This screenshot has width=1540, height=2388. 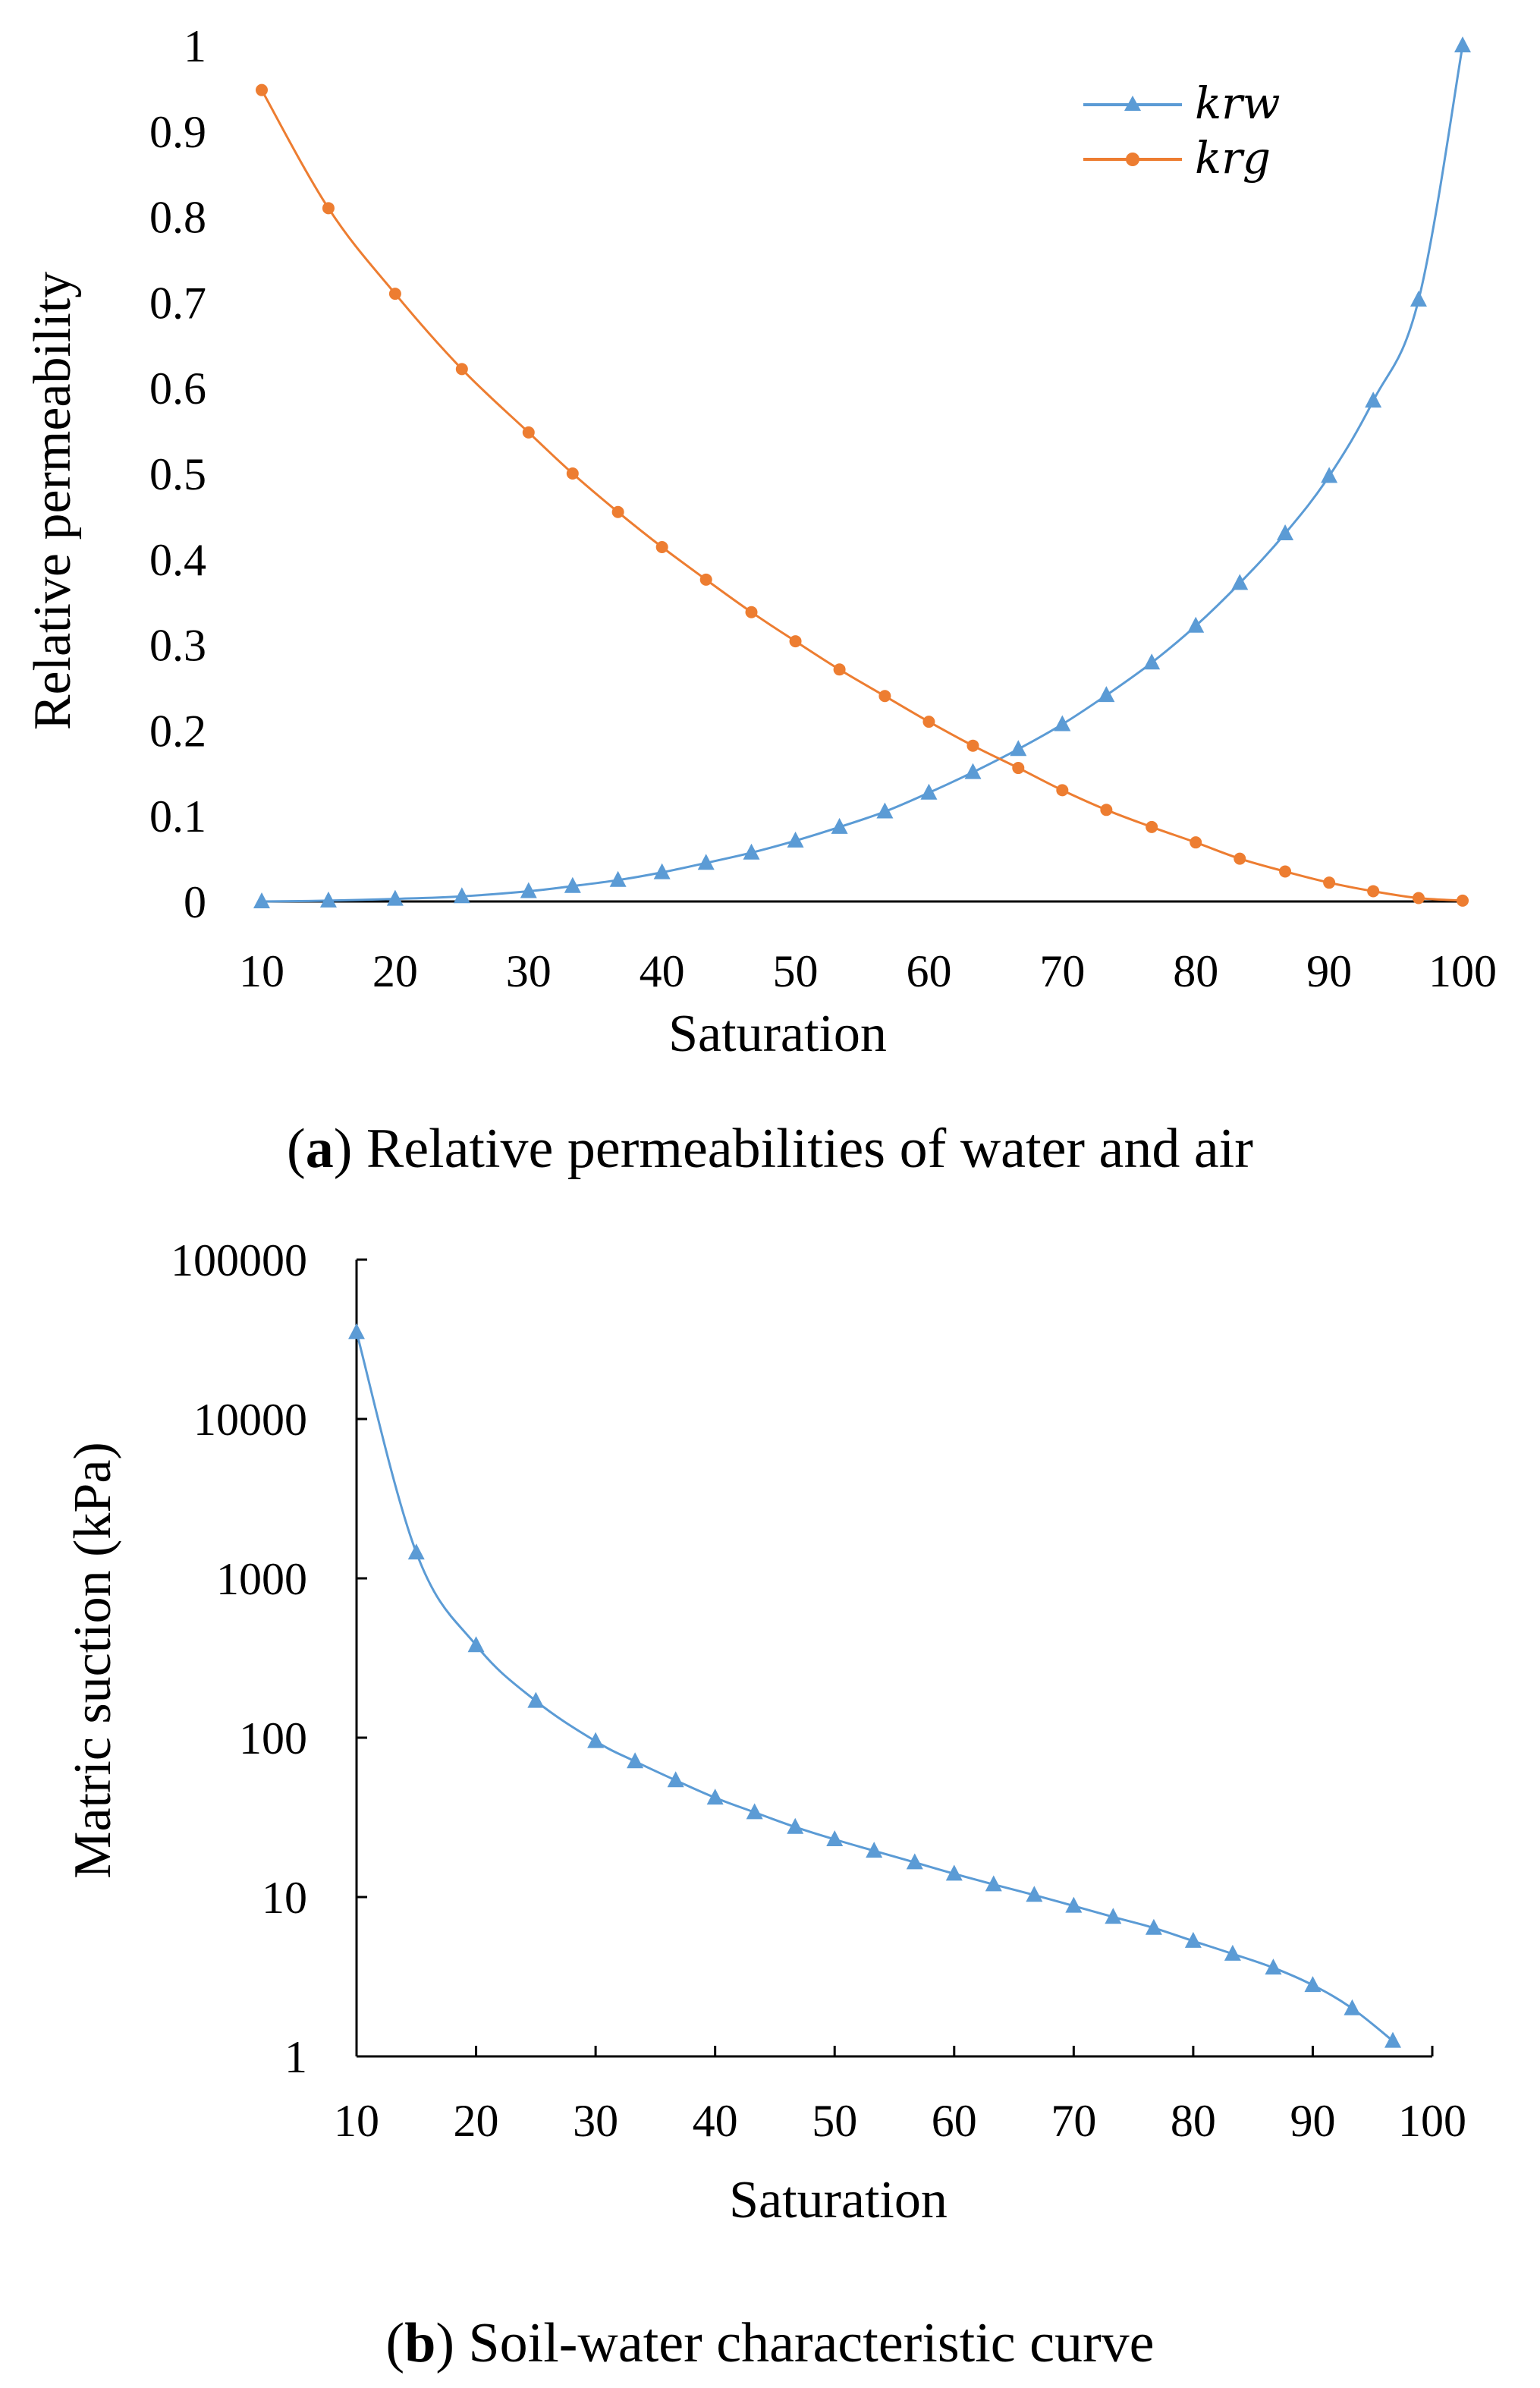 What do you see at coordinates (1195, 971) in the screenshot?
I see `panel-a-x-tick-label: 80` at bounding box center [1195, 971].